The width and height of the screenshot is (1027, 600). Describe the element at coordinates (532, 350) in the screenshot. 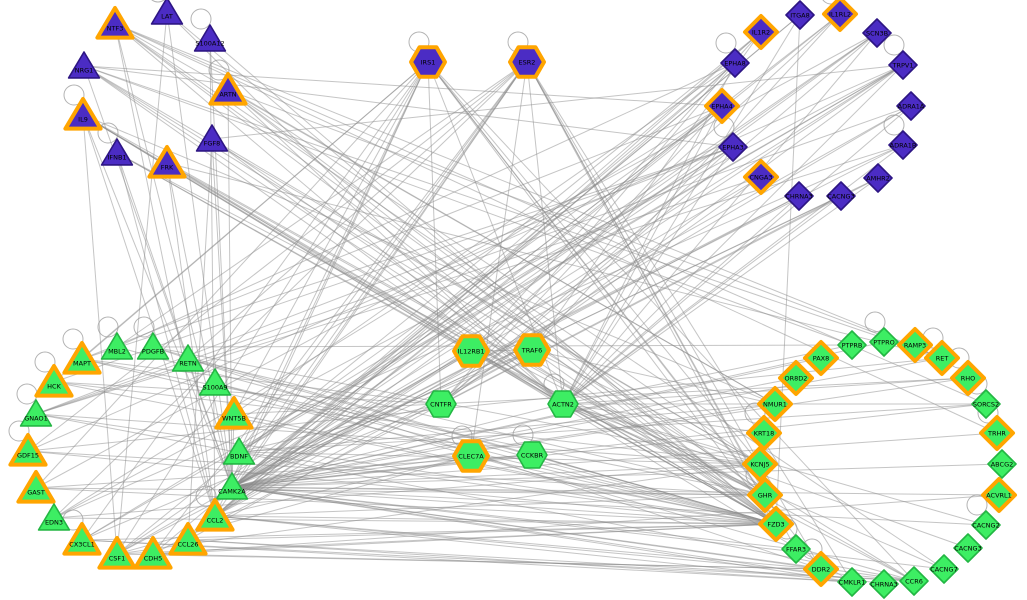

I see `node-TRAF6: TRAF6` at that location.